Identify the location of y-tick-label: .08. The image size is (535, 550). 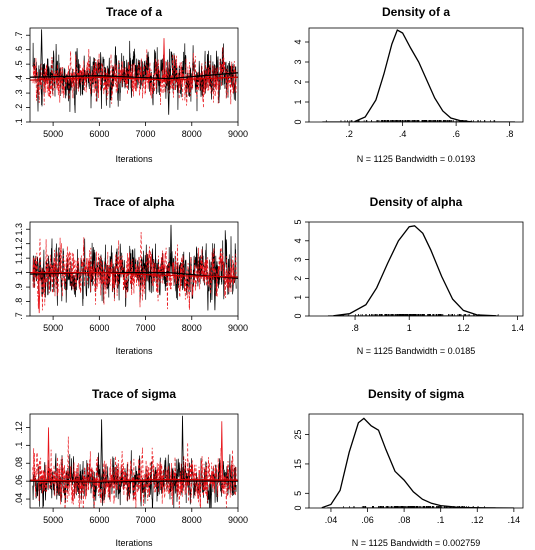
(19, 463).